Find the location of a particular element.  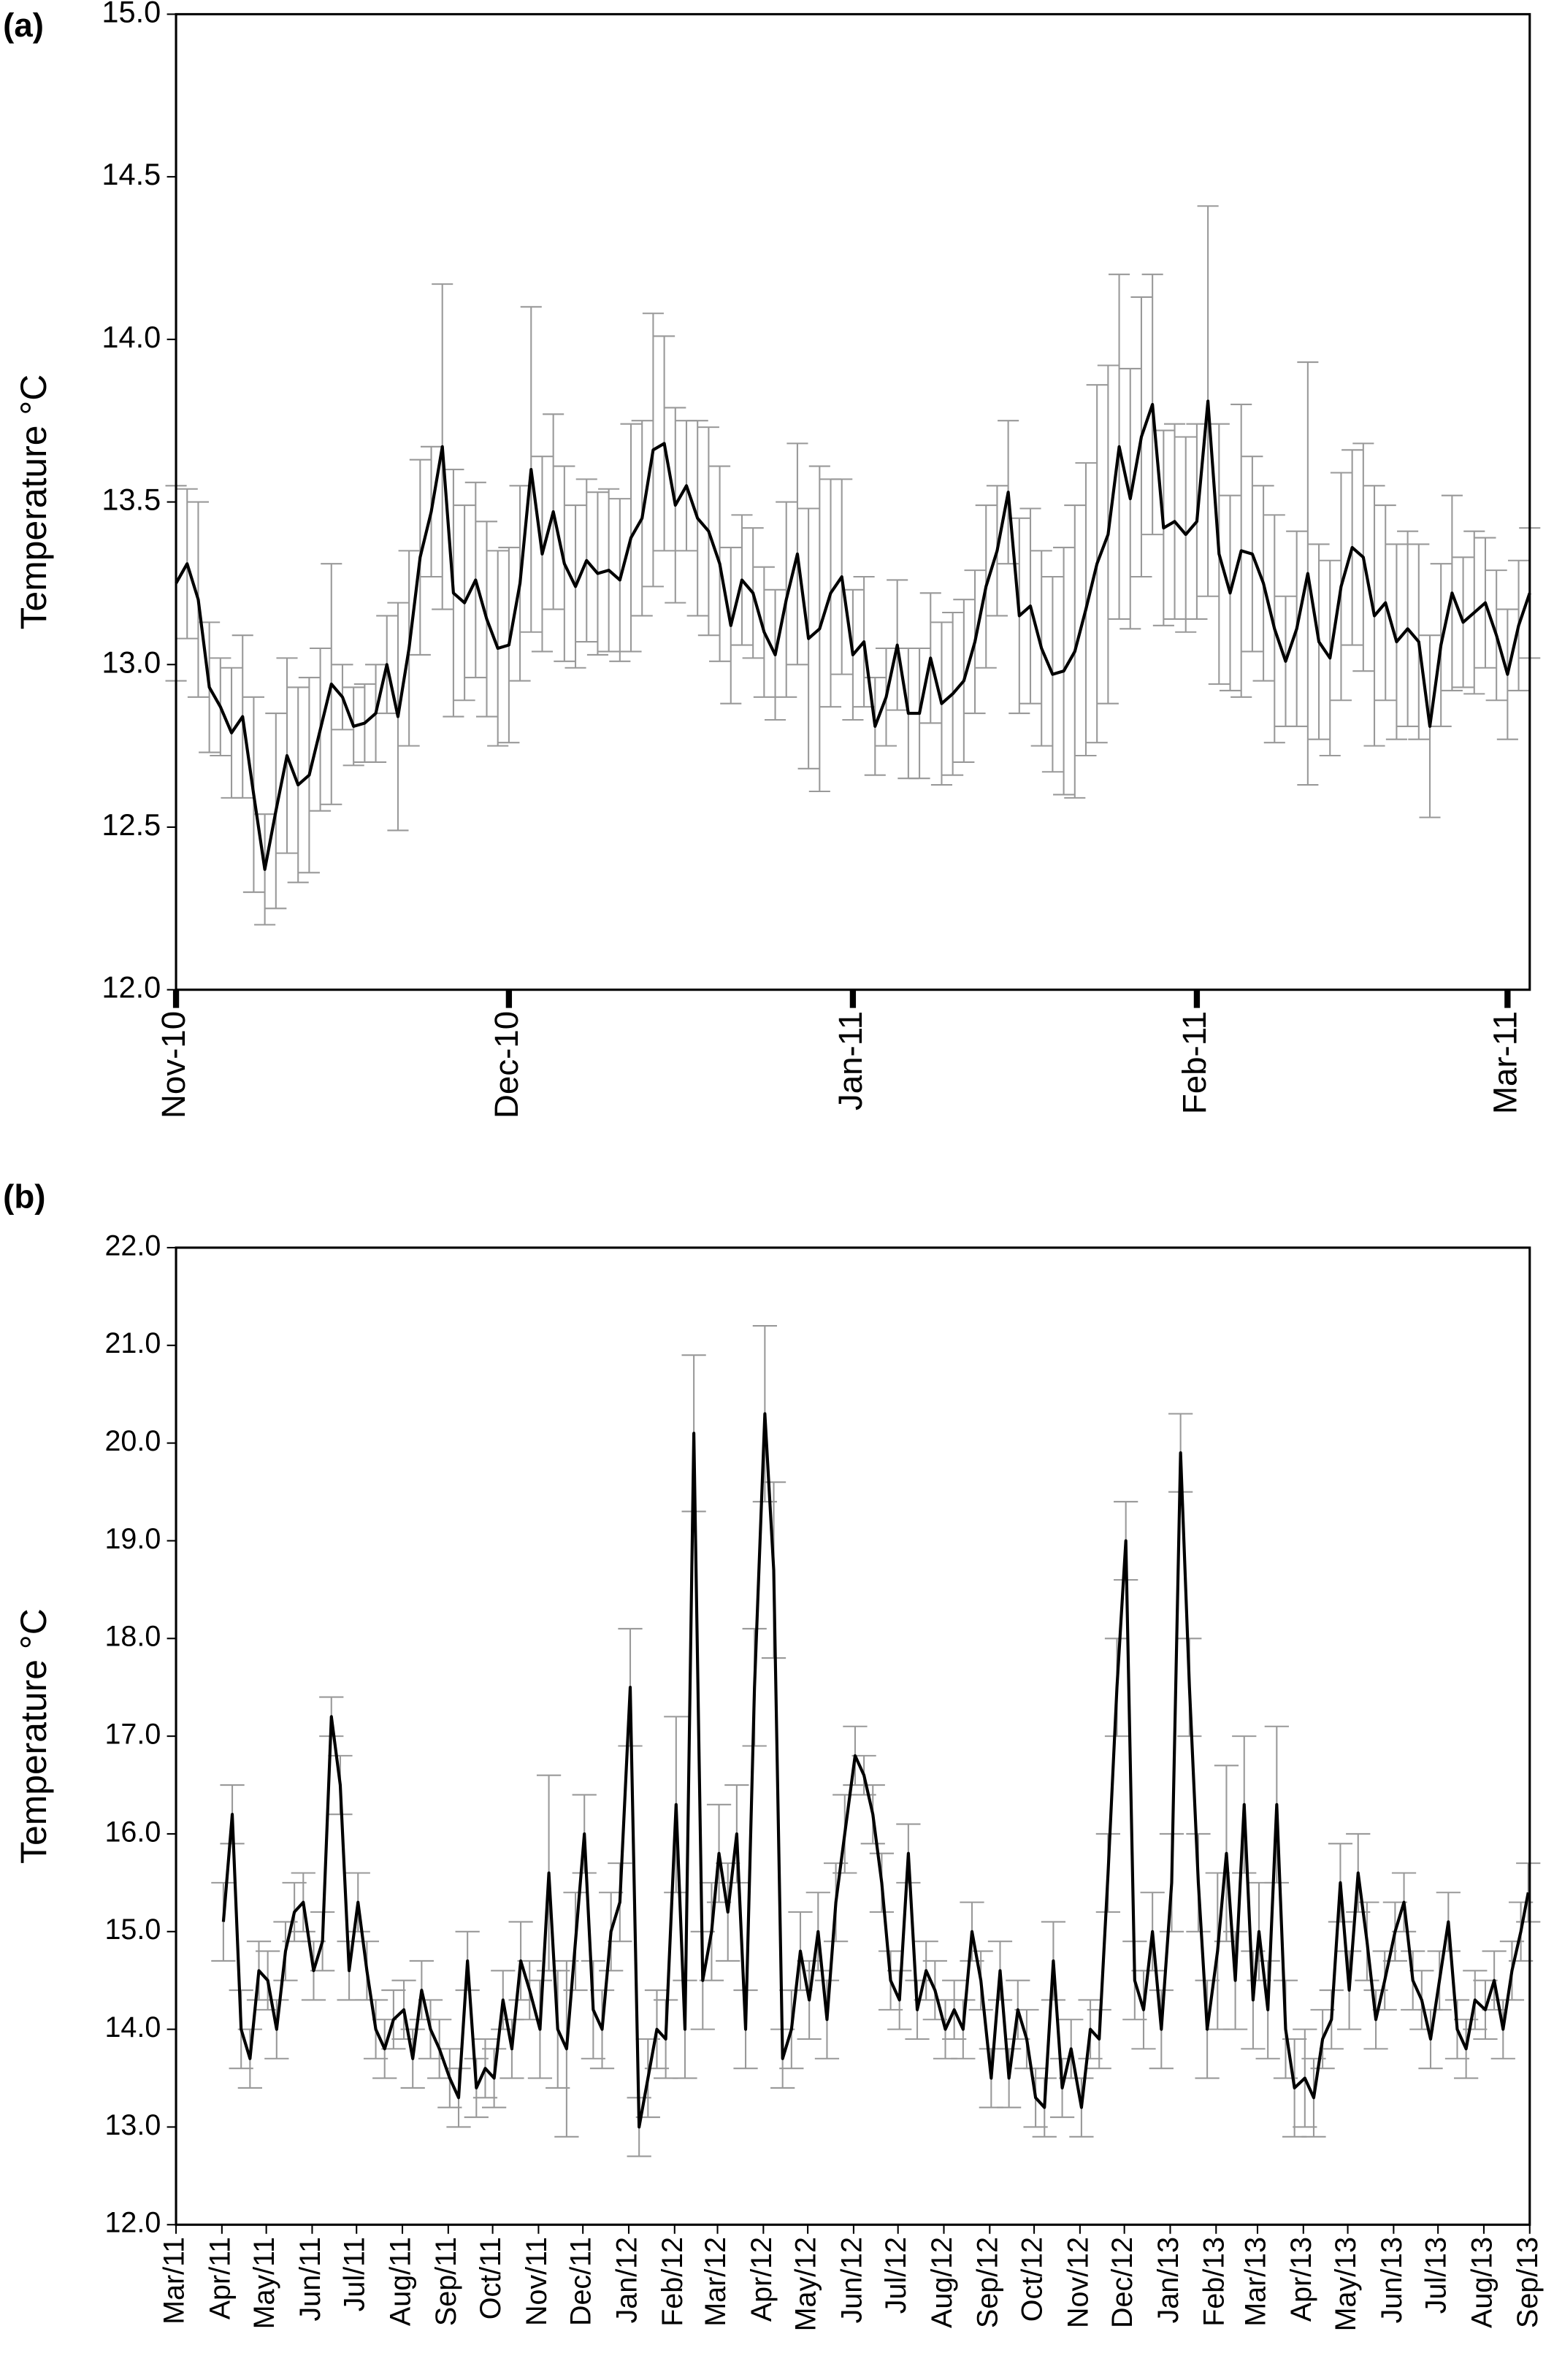

x-tick-label: Sep/13 is located at coordinates (1528, 2282).